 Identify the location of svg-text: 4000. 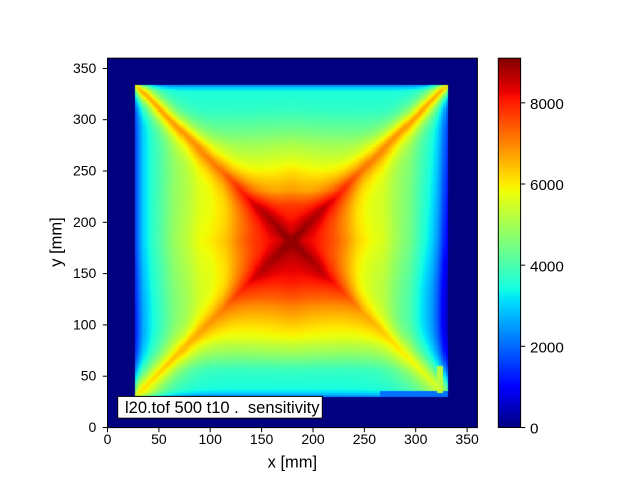
(547, 266).